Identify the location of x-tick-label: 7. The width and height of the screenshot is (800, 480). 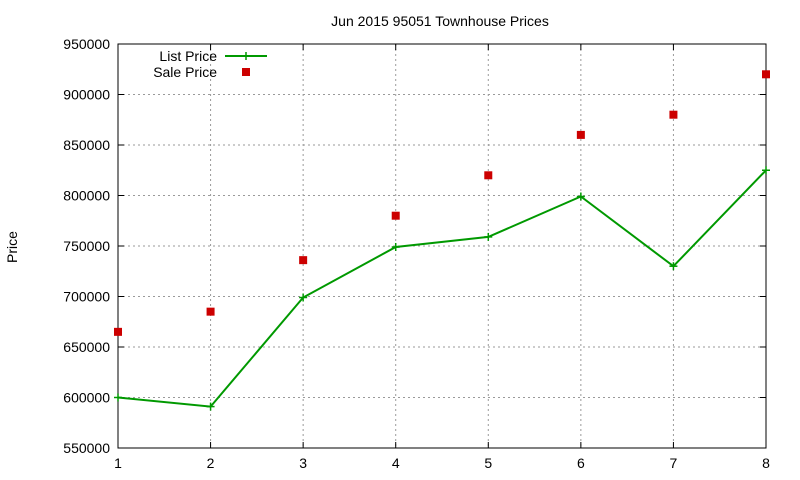
(674, 463).